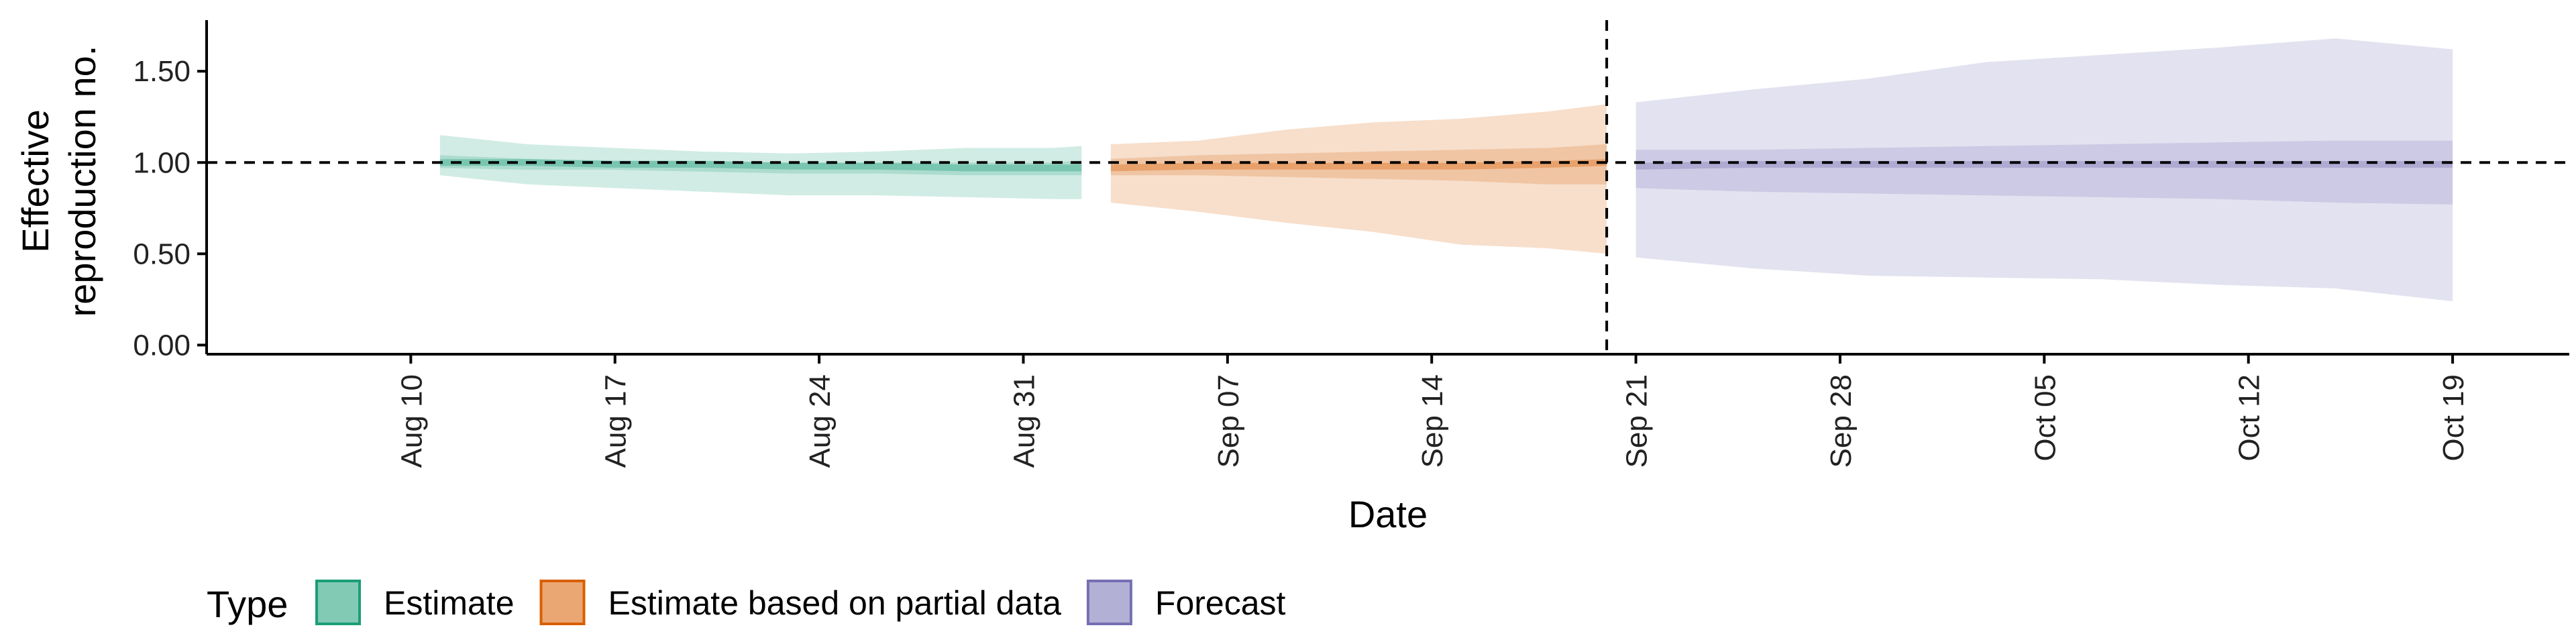  Describe the element at coordinates (82, 181) in the screenshot. I see `y-axis-title-line-2: reproduction no.` at that location.